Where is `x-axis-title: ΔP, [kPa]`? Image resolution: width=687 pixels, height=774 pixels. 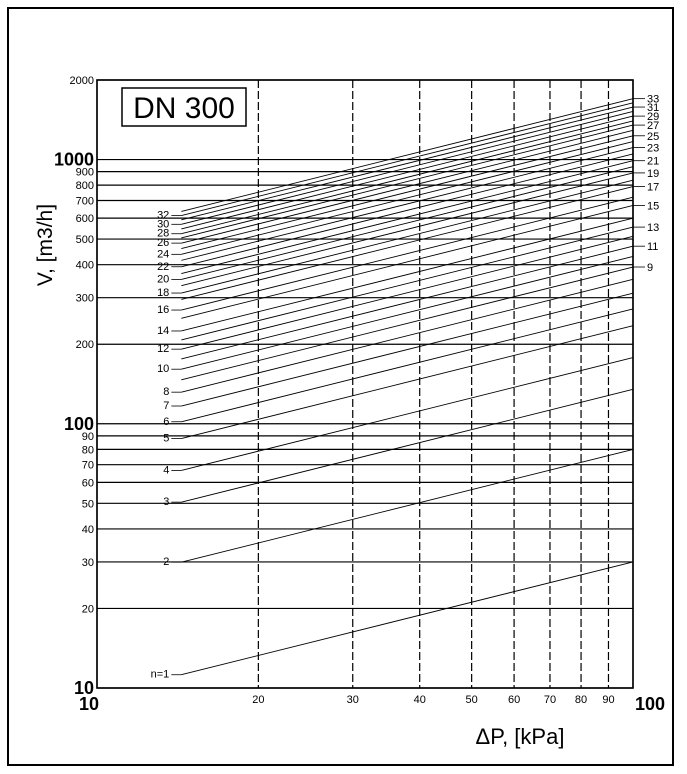 x-axis-title: ΔP, [kPa] is located at coordinates (520, 736).